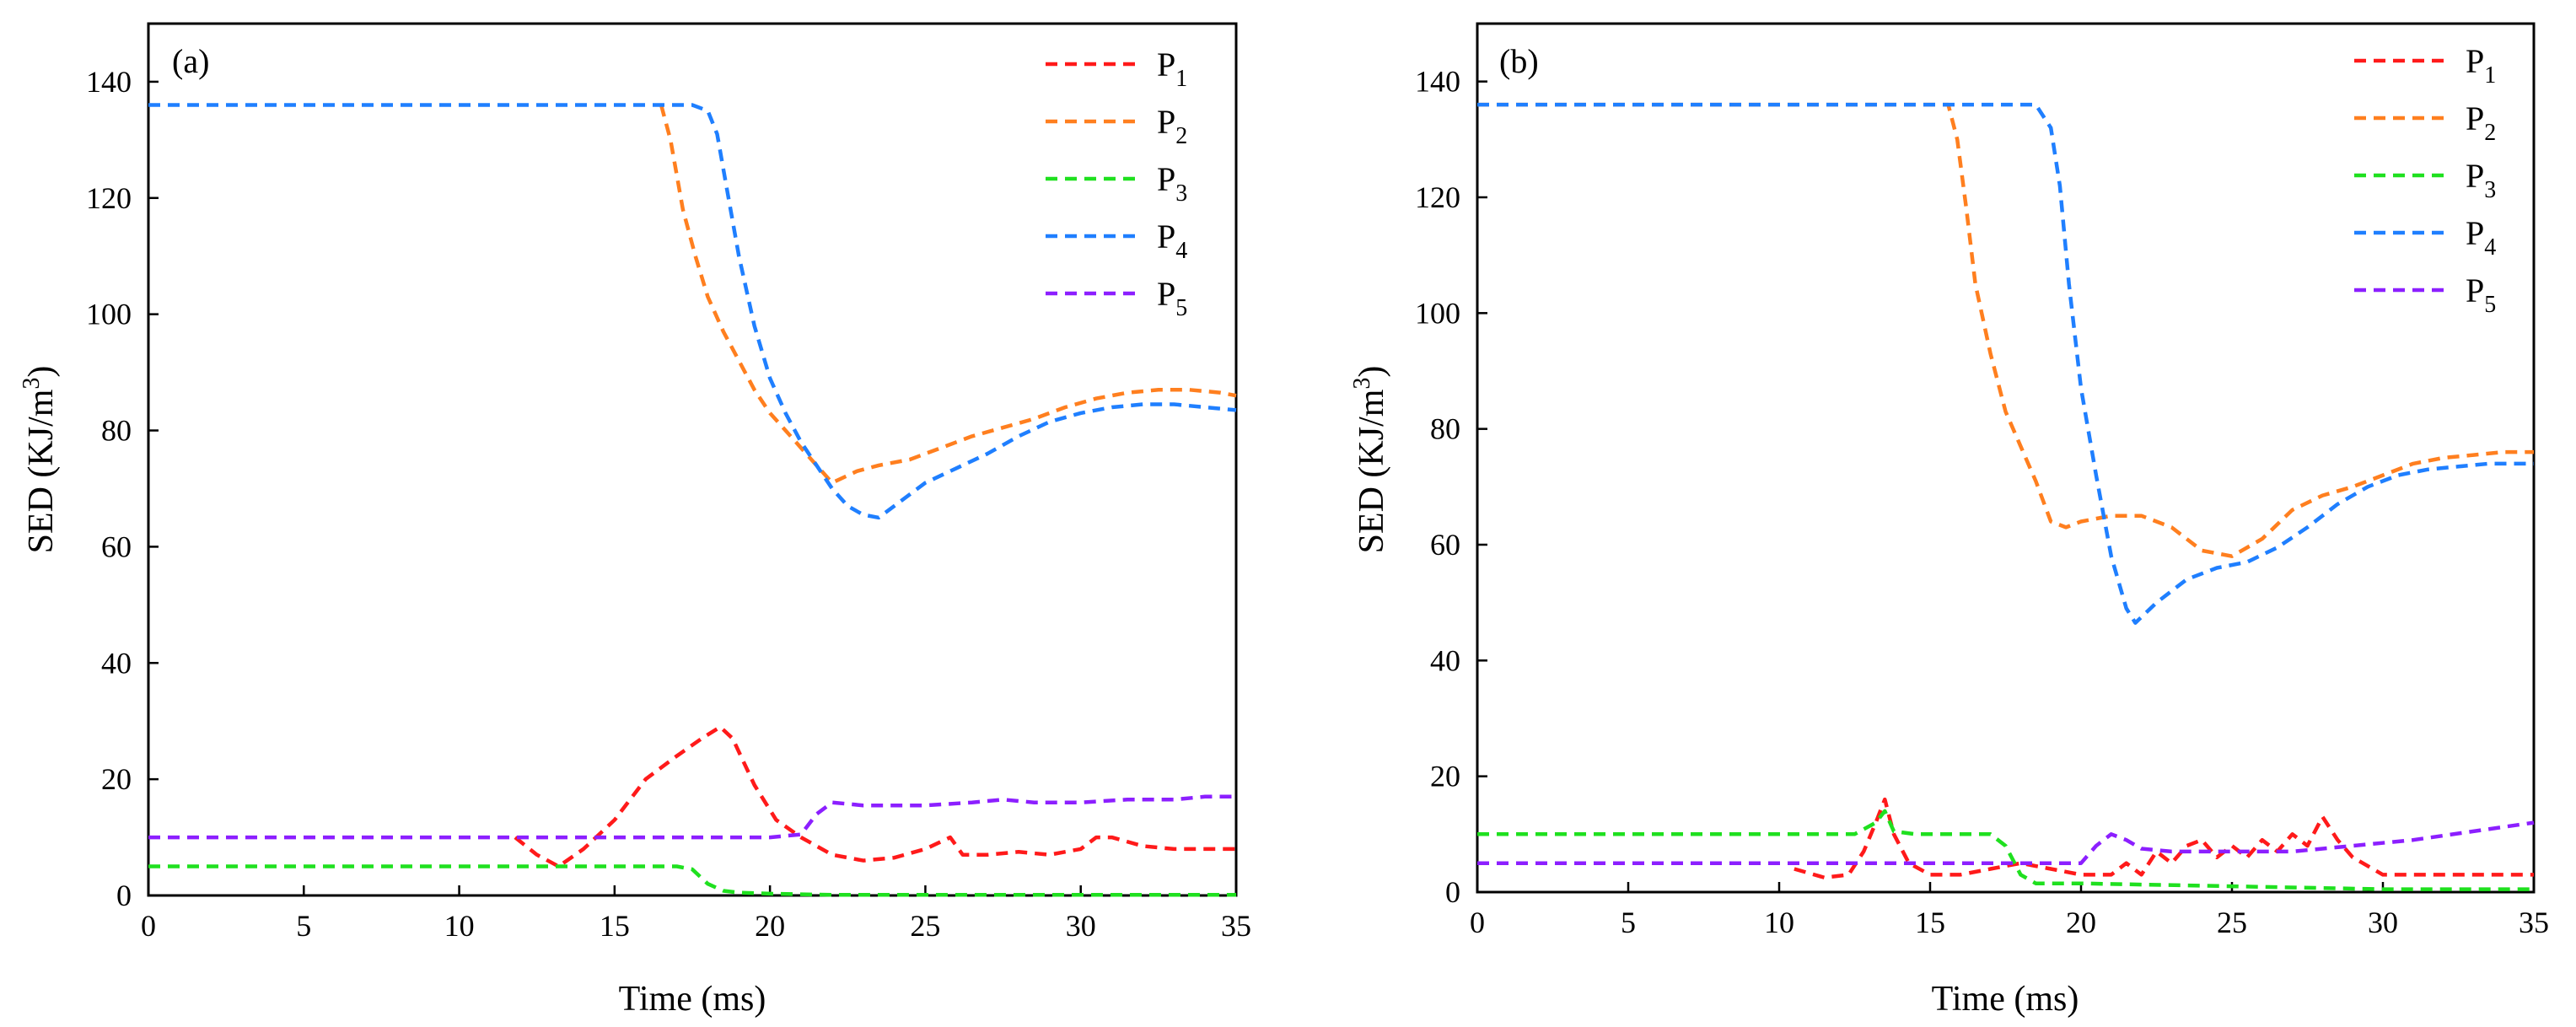 This screenshot has height=1027, width=2576. What do you see at coordinates (1519, 61) in the screenshot?
I see `panel-label: (b)` at bounding box center [1519, 61].